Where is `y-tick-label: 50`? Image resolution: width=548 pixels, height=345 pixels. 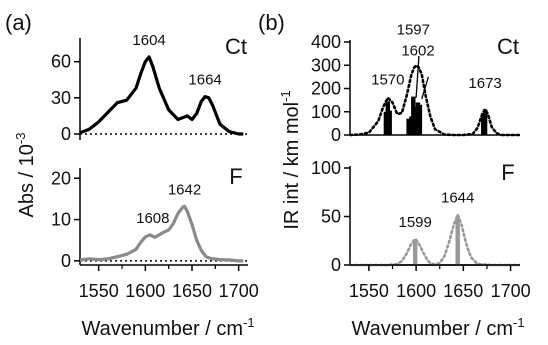
y-tick-label: 50 is located at coordinates (331, 217).